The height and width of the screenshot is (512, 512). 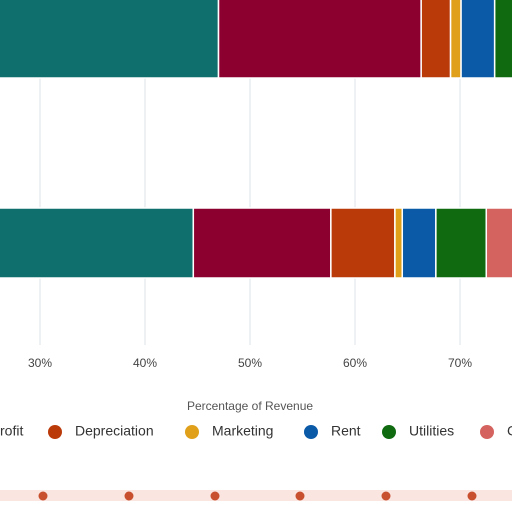 I want to click on legend-label: Rent, so click(x=346, y=431).